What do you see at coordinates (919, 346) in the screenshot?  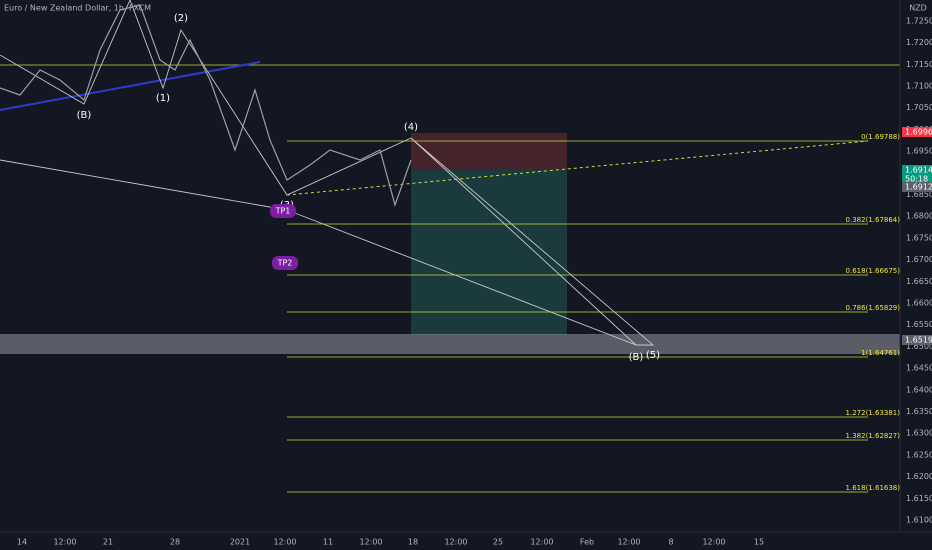 I see `price-label: 1.65000` at bounding box center [919, 346].